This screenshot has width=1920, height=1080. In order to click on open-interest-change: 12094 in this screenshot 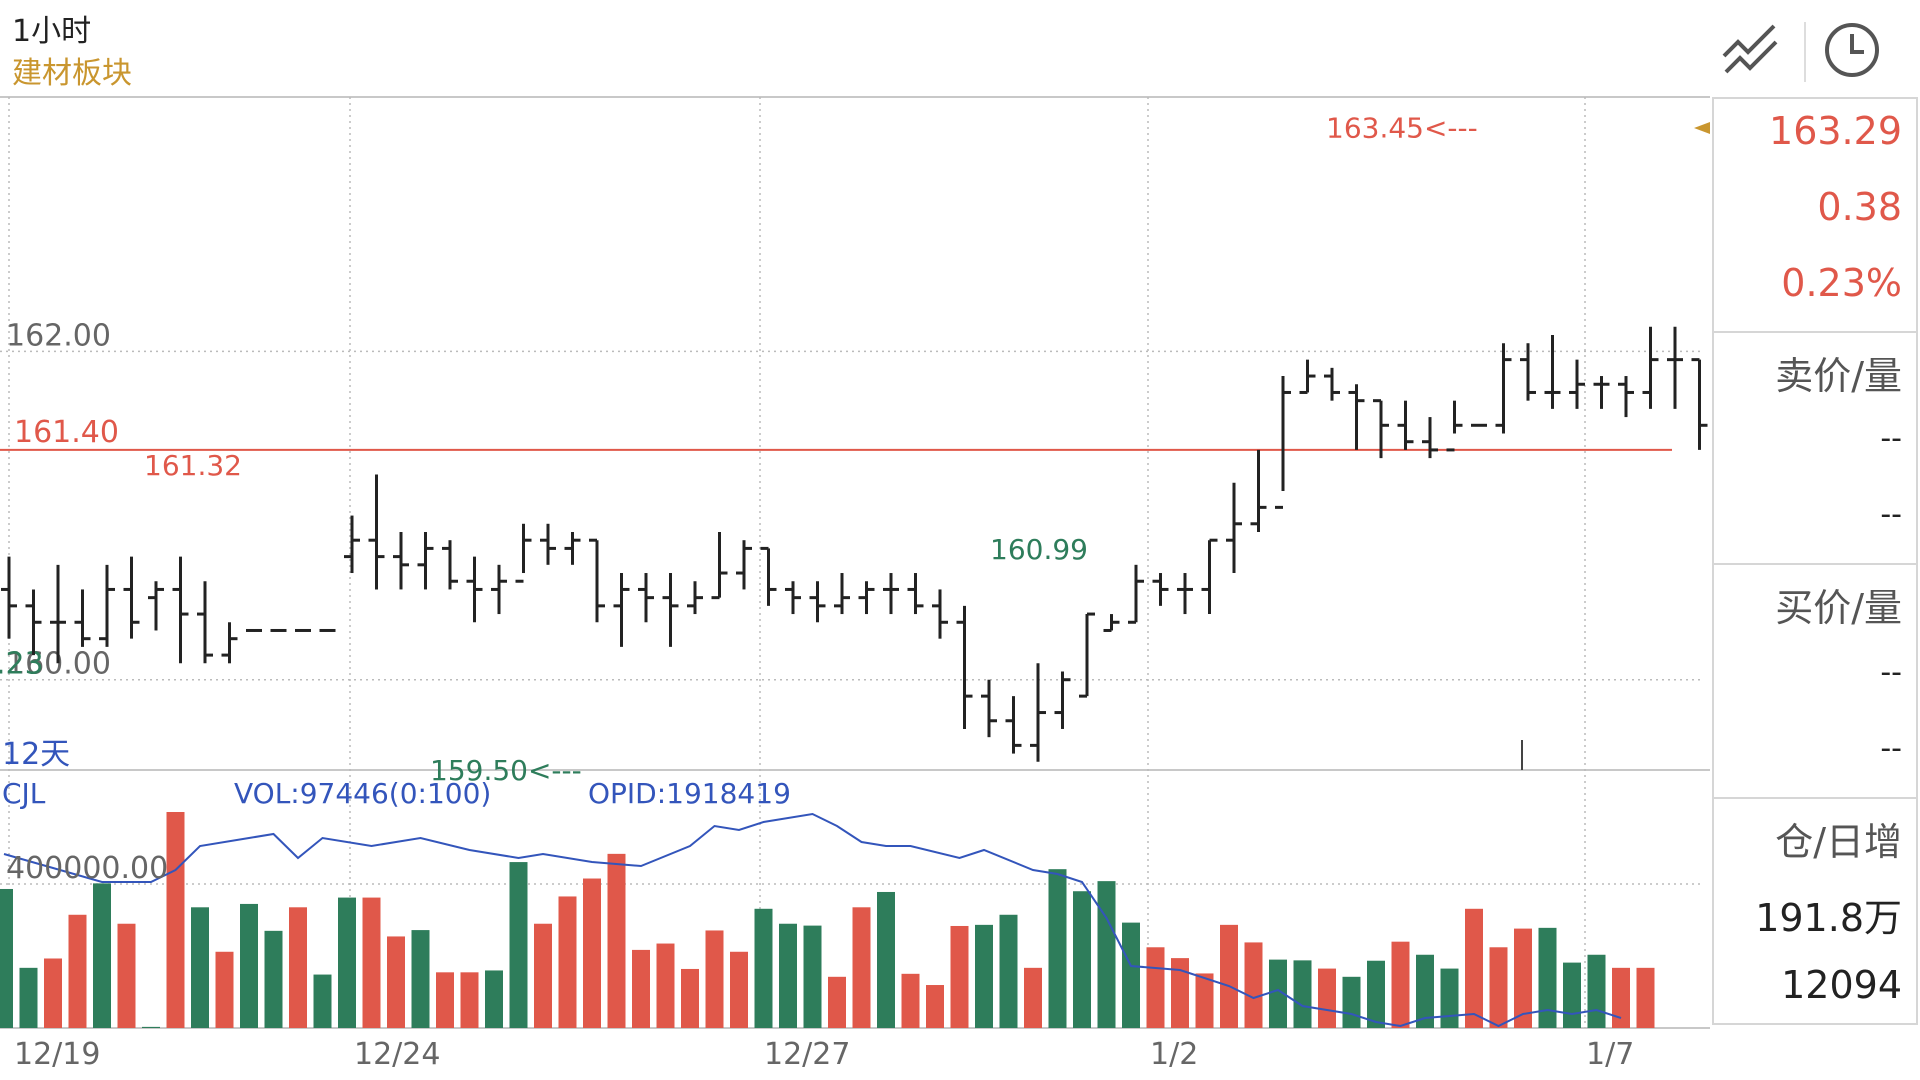, I will do `click(1841, 985)`.